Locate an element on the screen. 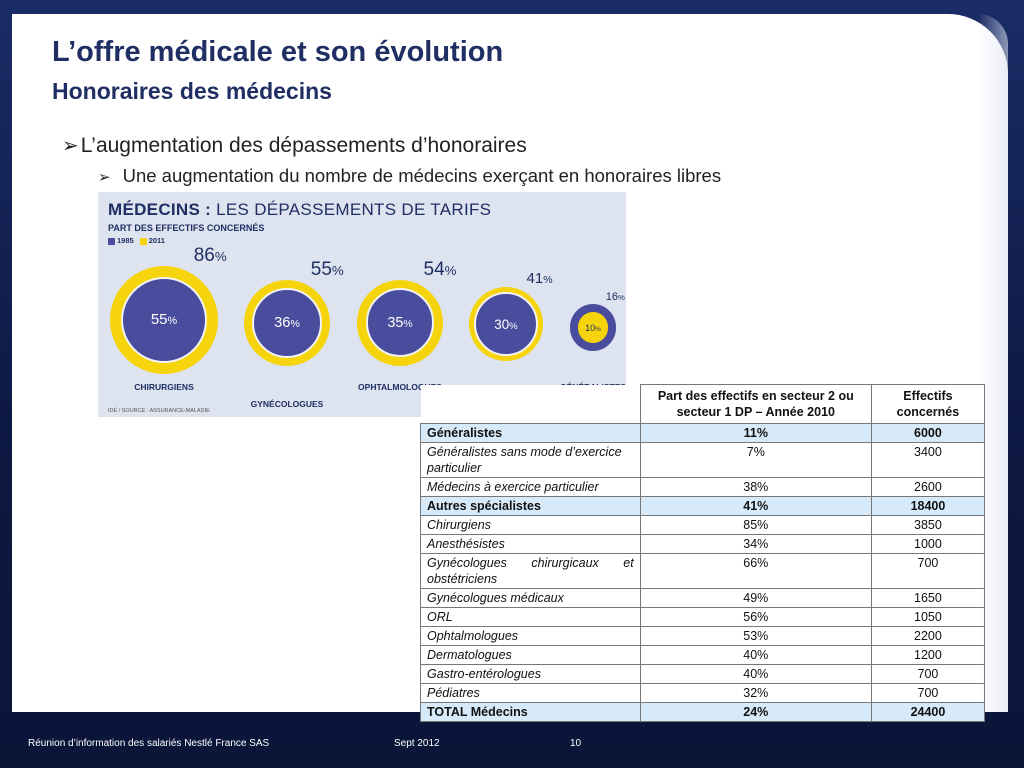  table-row: Gynécologues médicaux 49% 1650 is located at coordinates (703, 598).